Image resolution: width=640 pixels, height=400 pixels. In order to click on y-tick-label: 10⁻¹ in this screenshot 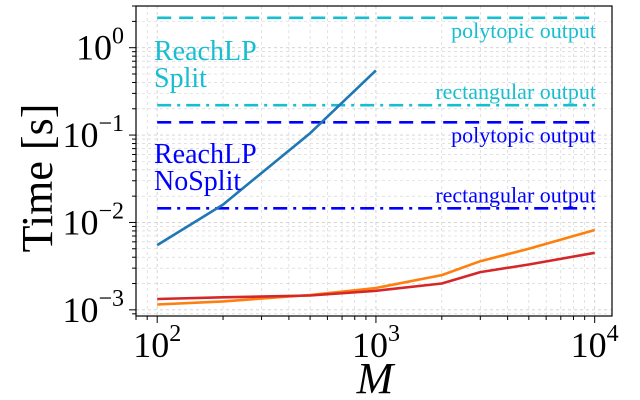, I will do `click(93, 133)`.